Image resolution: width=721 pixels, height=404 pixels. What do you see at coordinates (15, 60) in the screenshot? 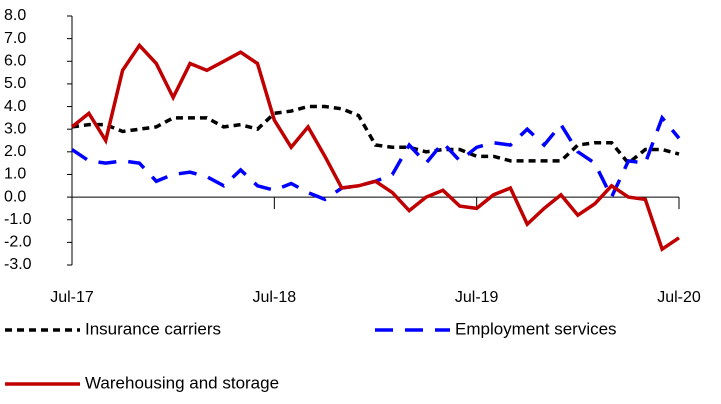
I see `y-tick-label: 6.0` at bounding box center [15, 60].